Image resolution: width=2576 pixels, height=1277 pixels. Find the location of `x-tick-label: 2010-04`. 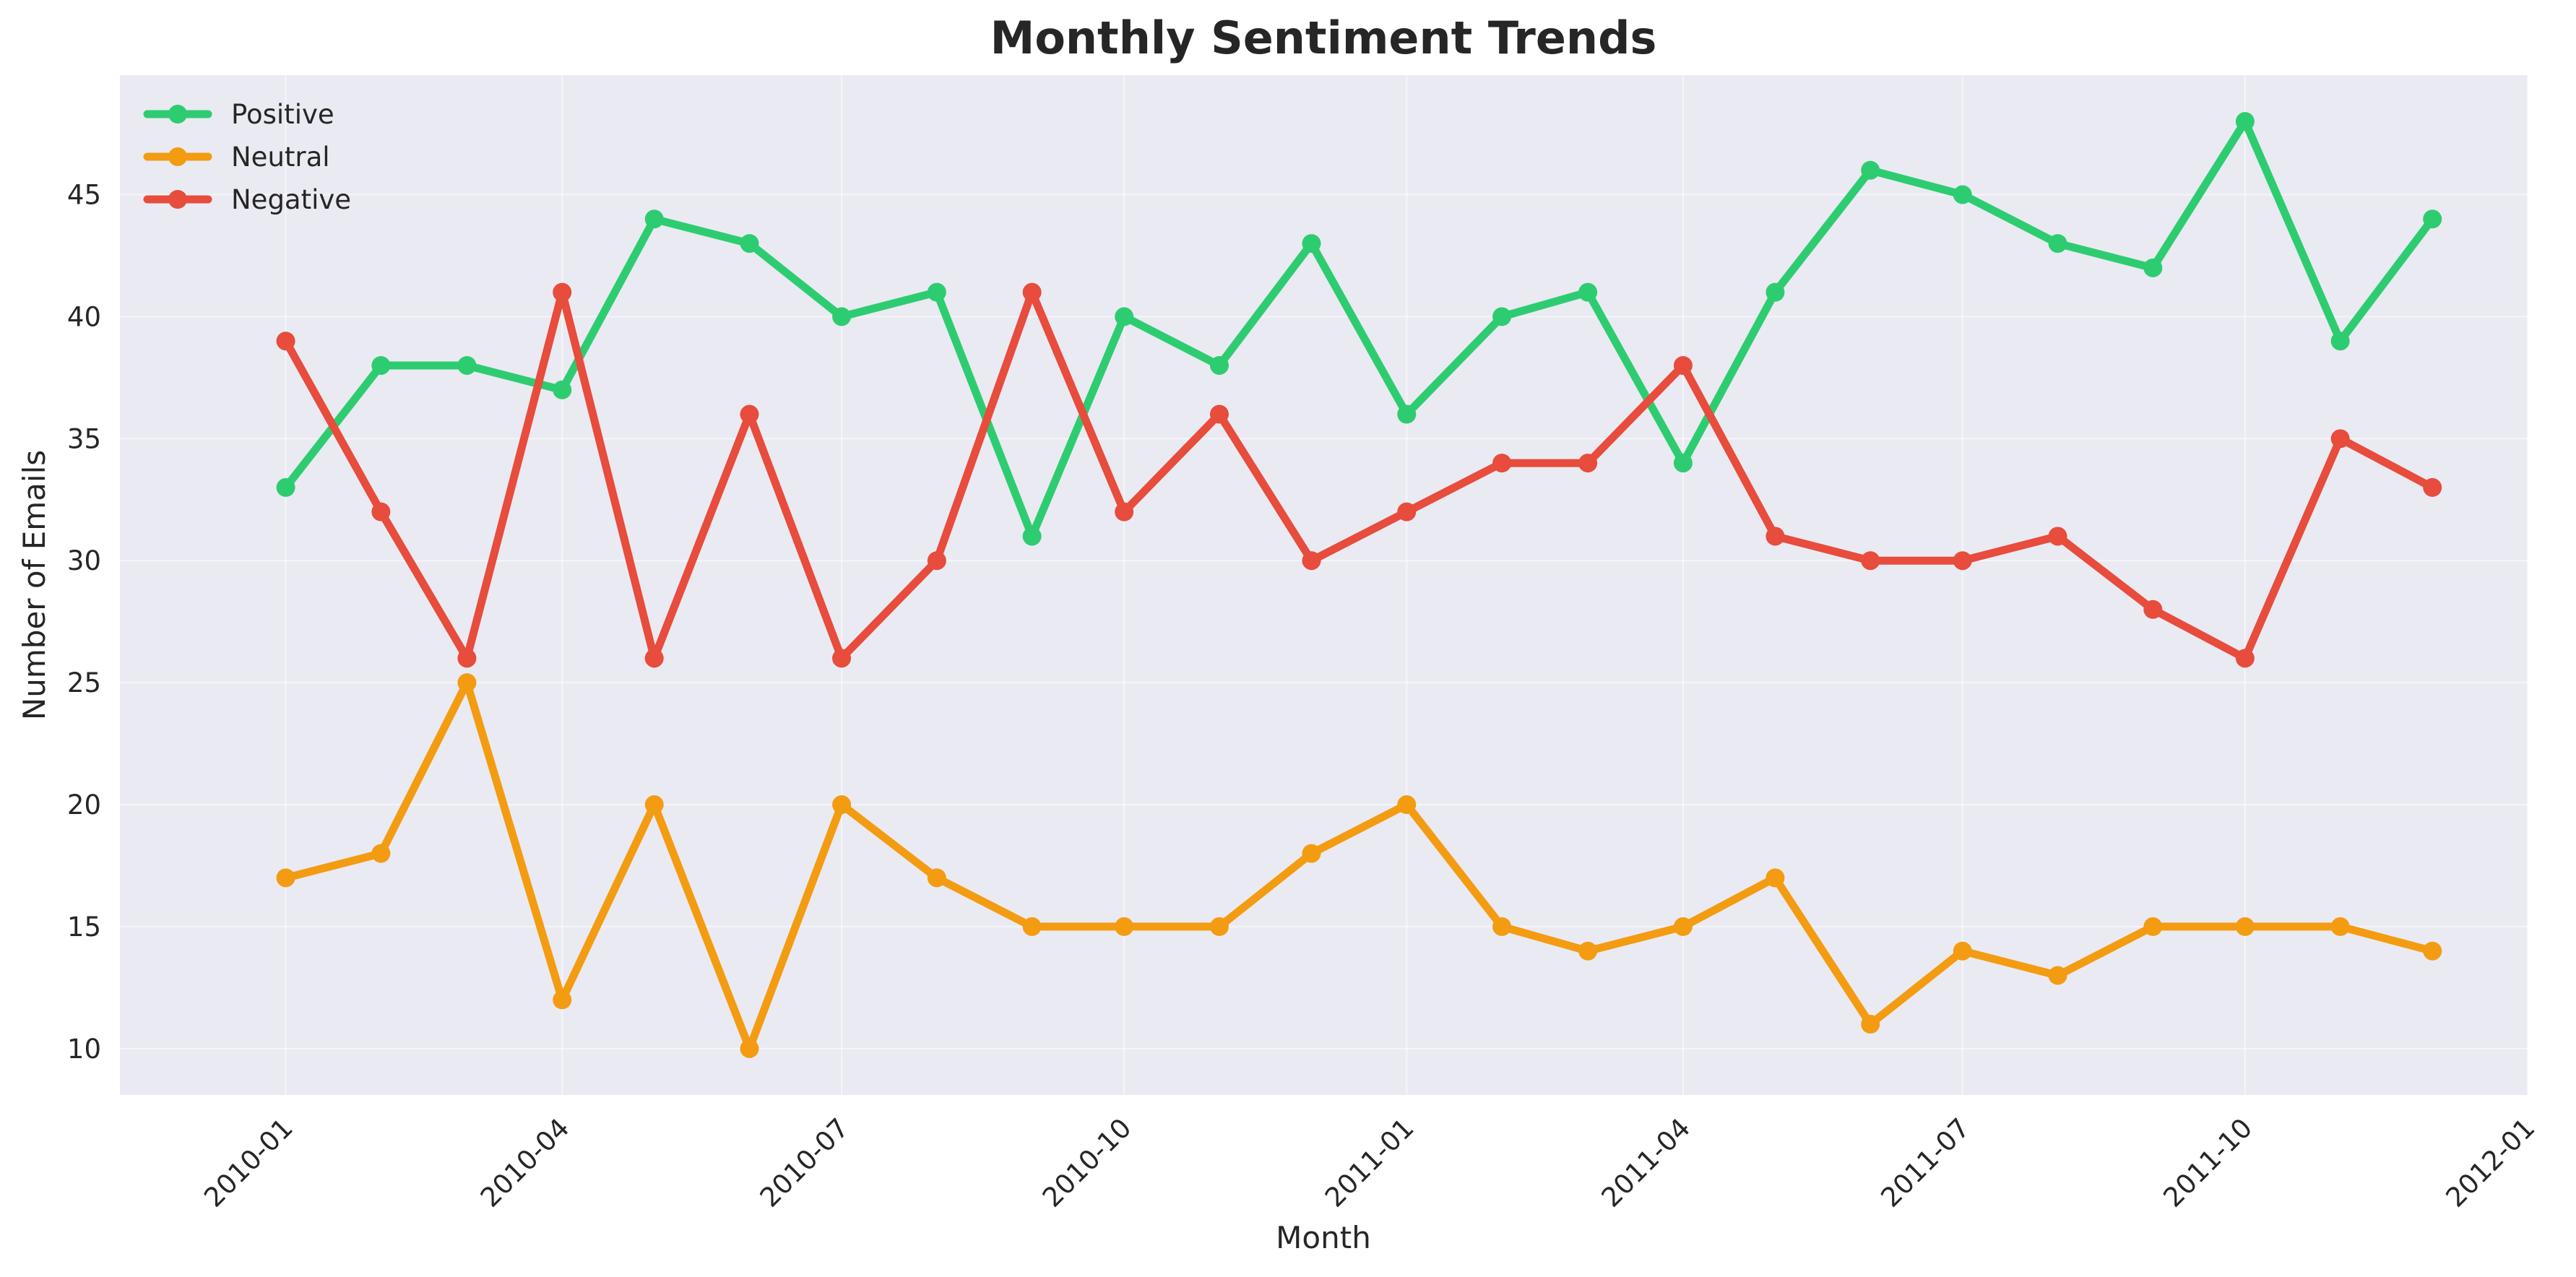

x-tick-label: 2010-04 is located at coordinates (525, 1162).